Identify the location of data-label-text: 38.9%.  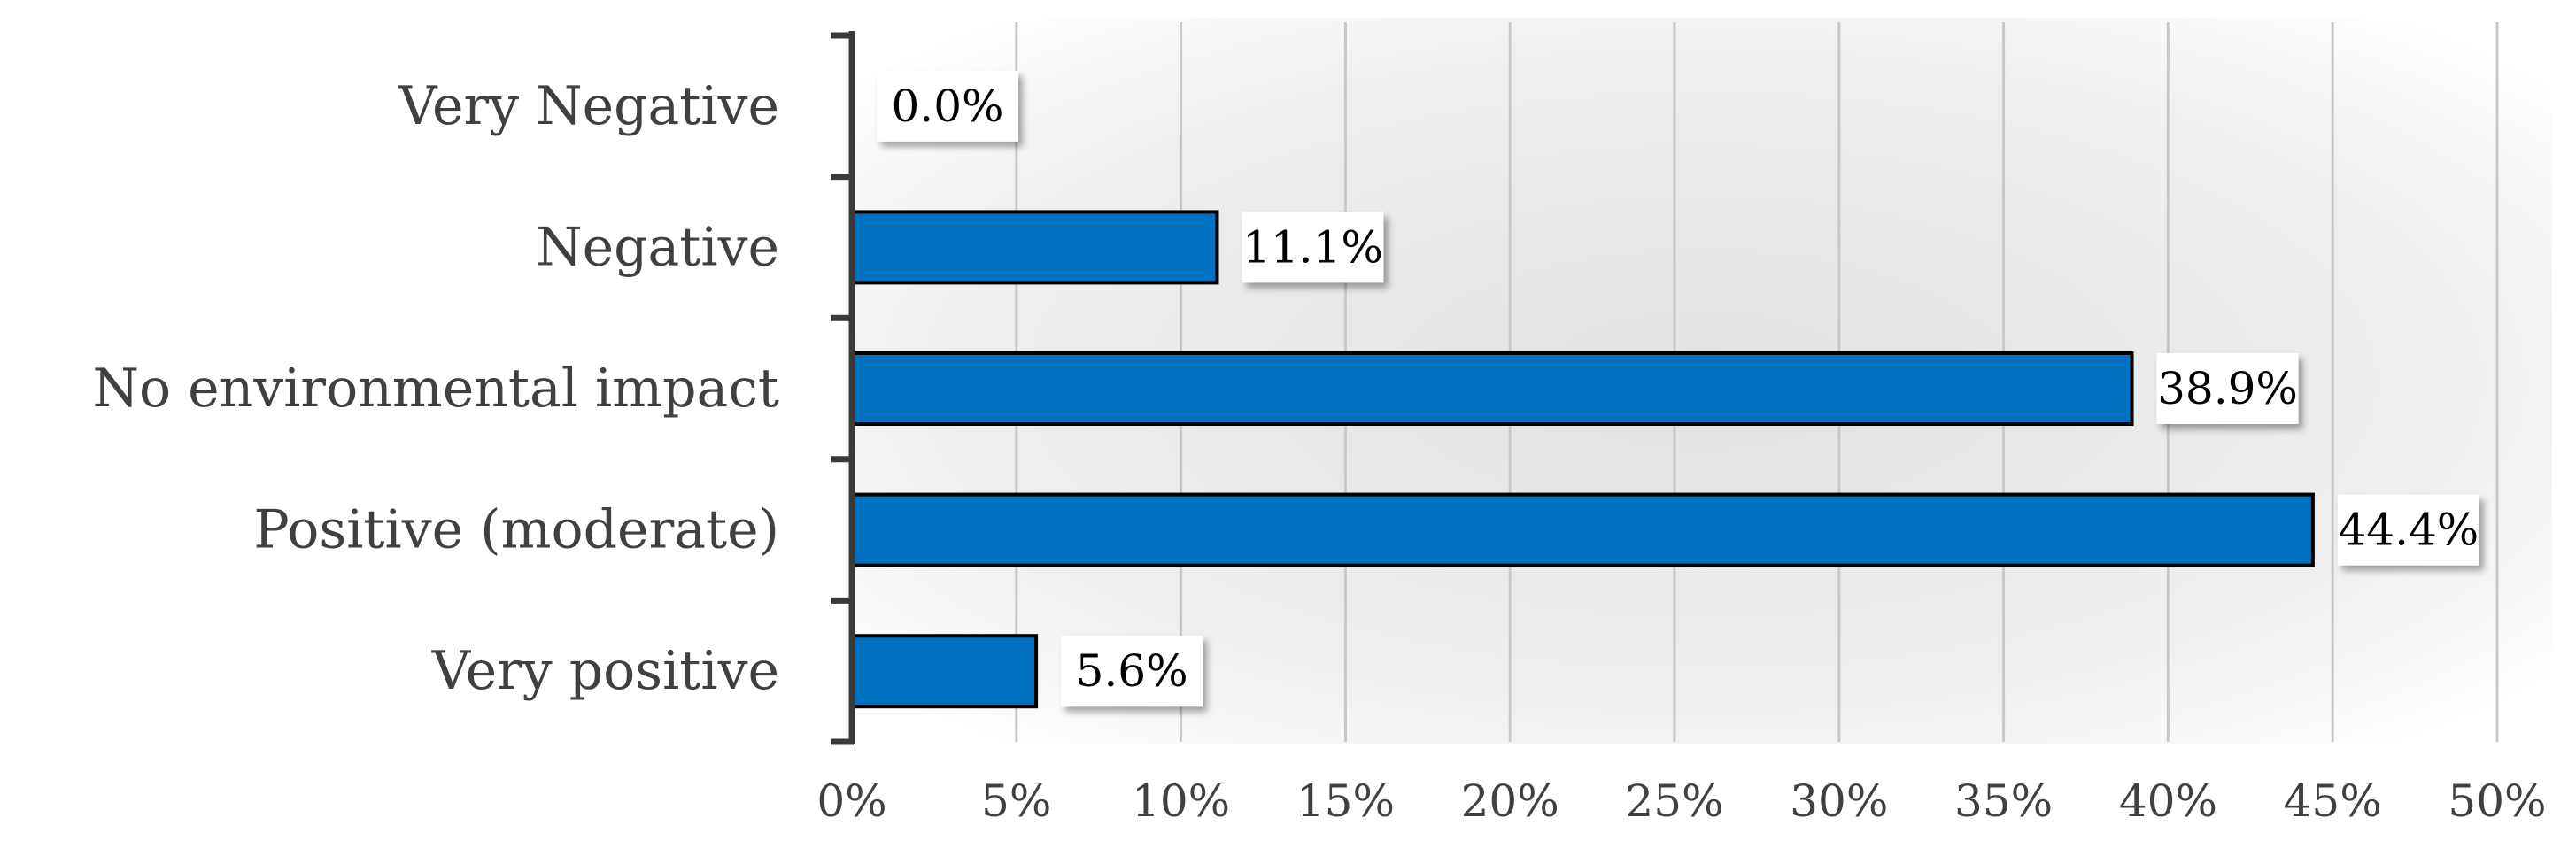
(2227, 388).